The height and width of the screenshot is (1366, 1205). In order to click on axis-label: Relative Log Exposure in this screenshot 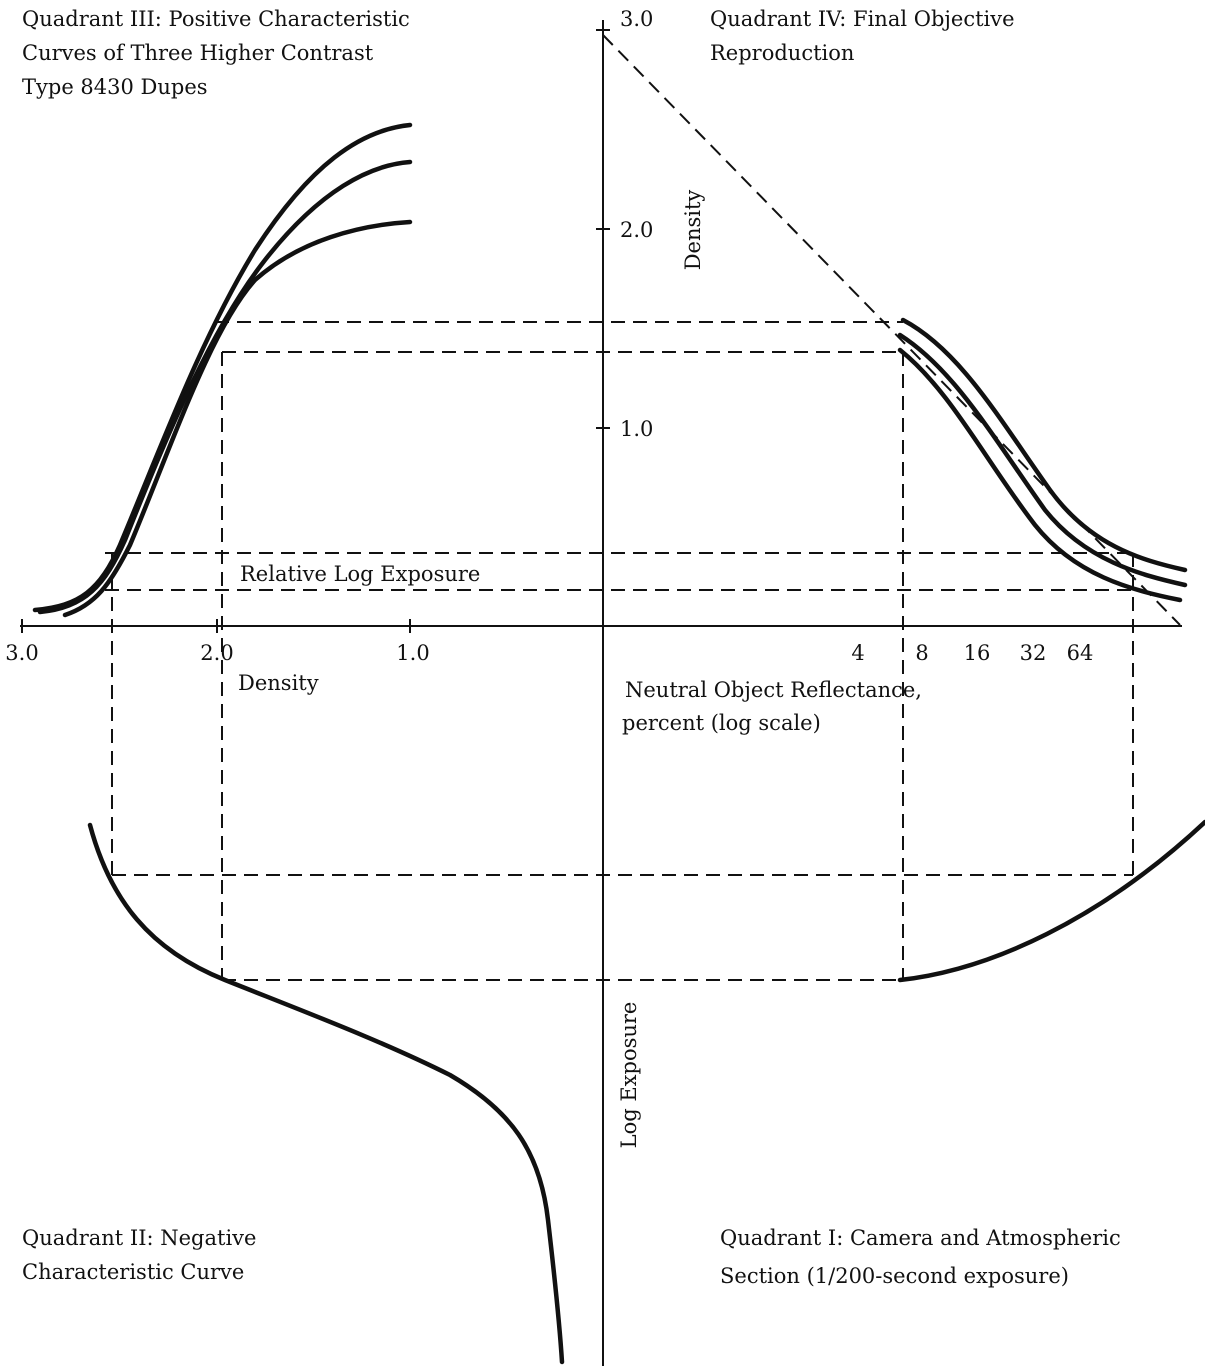, I will do `click(360, 574)`.